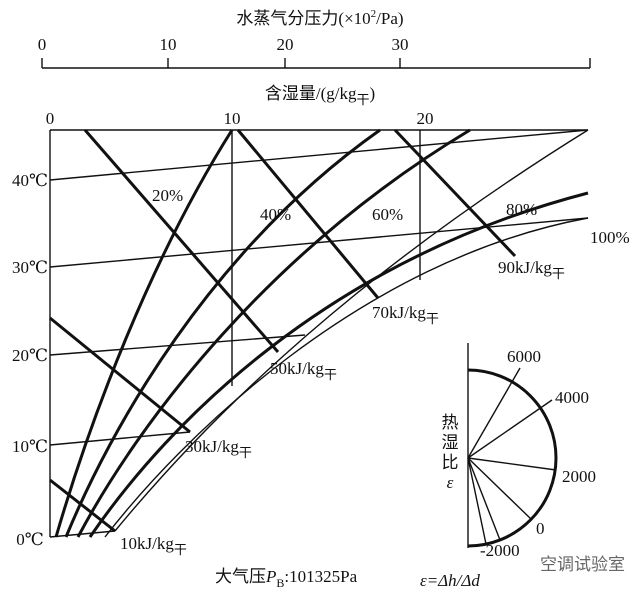 This screenshot has height=598, width=640. I want to click on pressure-axis-title: 水蒸气分压力(×102/Pa), so click(319, 18).